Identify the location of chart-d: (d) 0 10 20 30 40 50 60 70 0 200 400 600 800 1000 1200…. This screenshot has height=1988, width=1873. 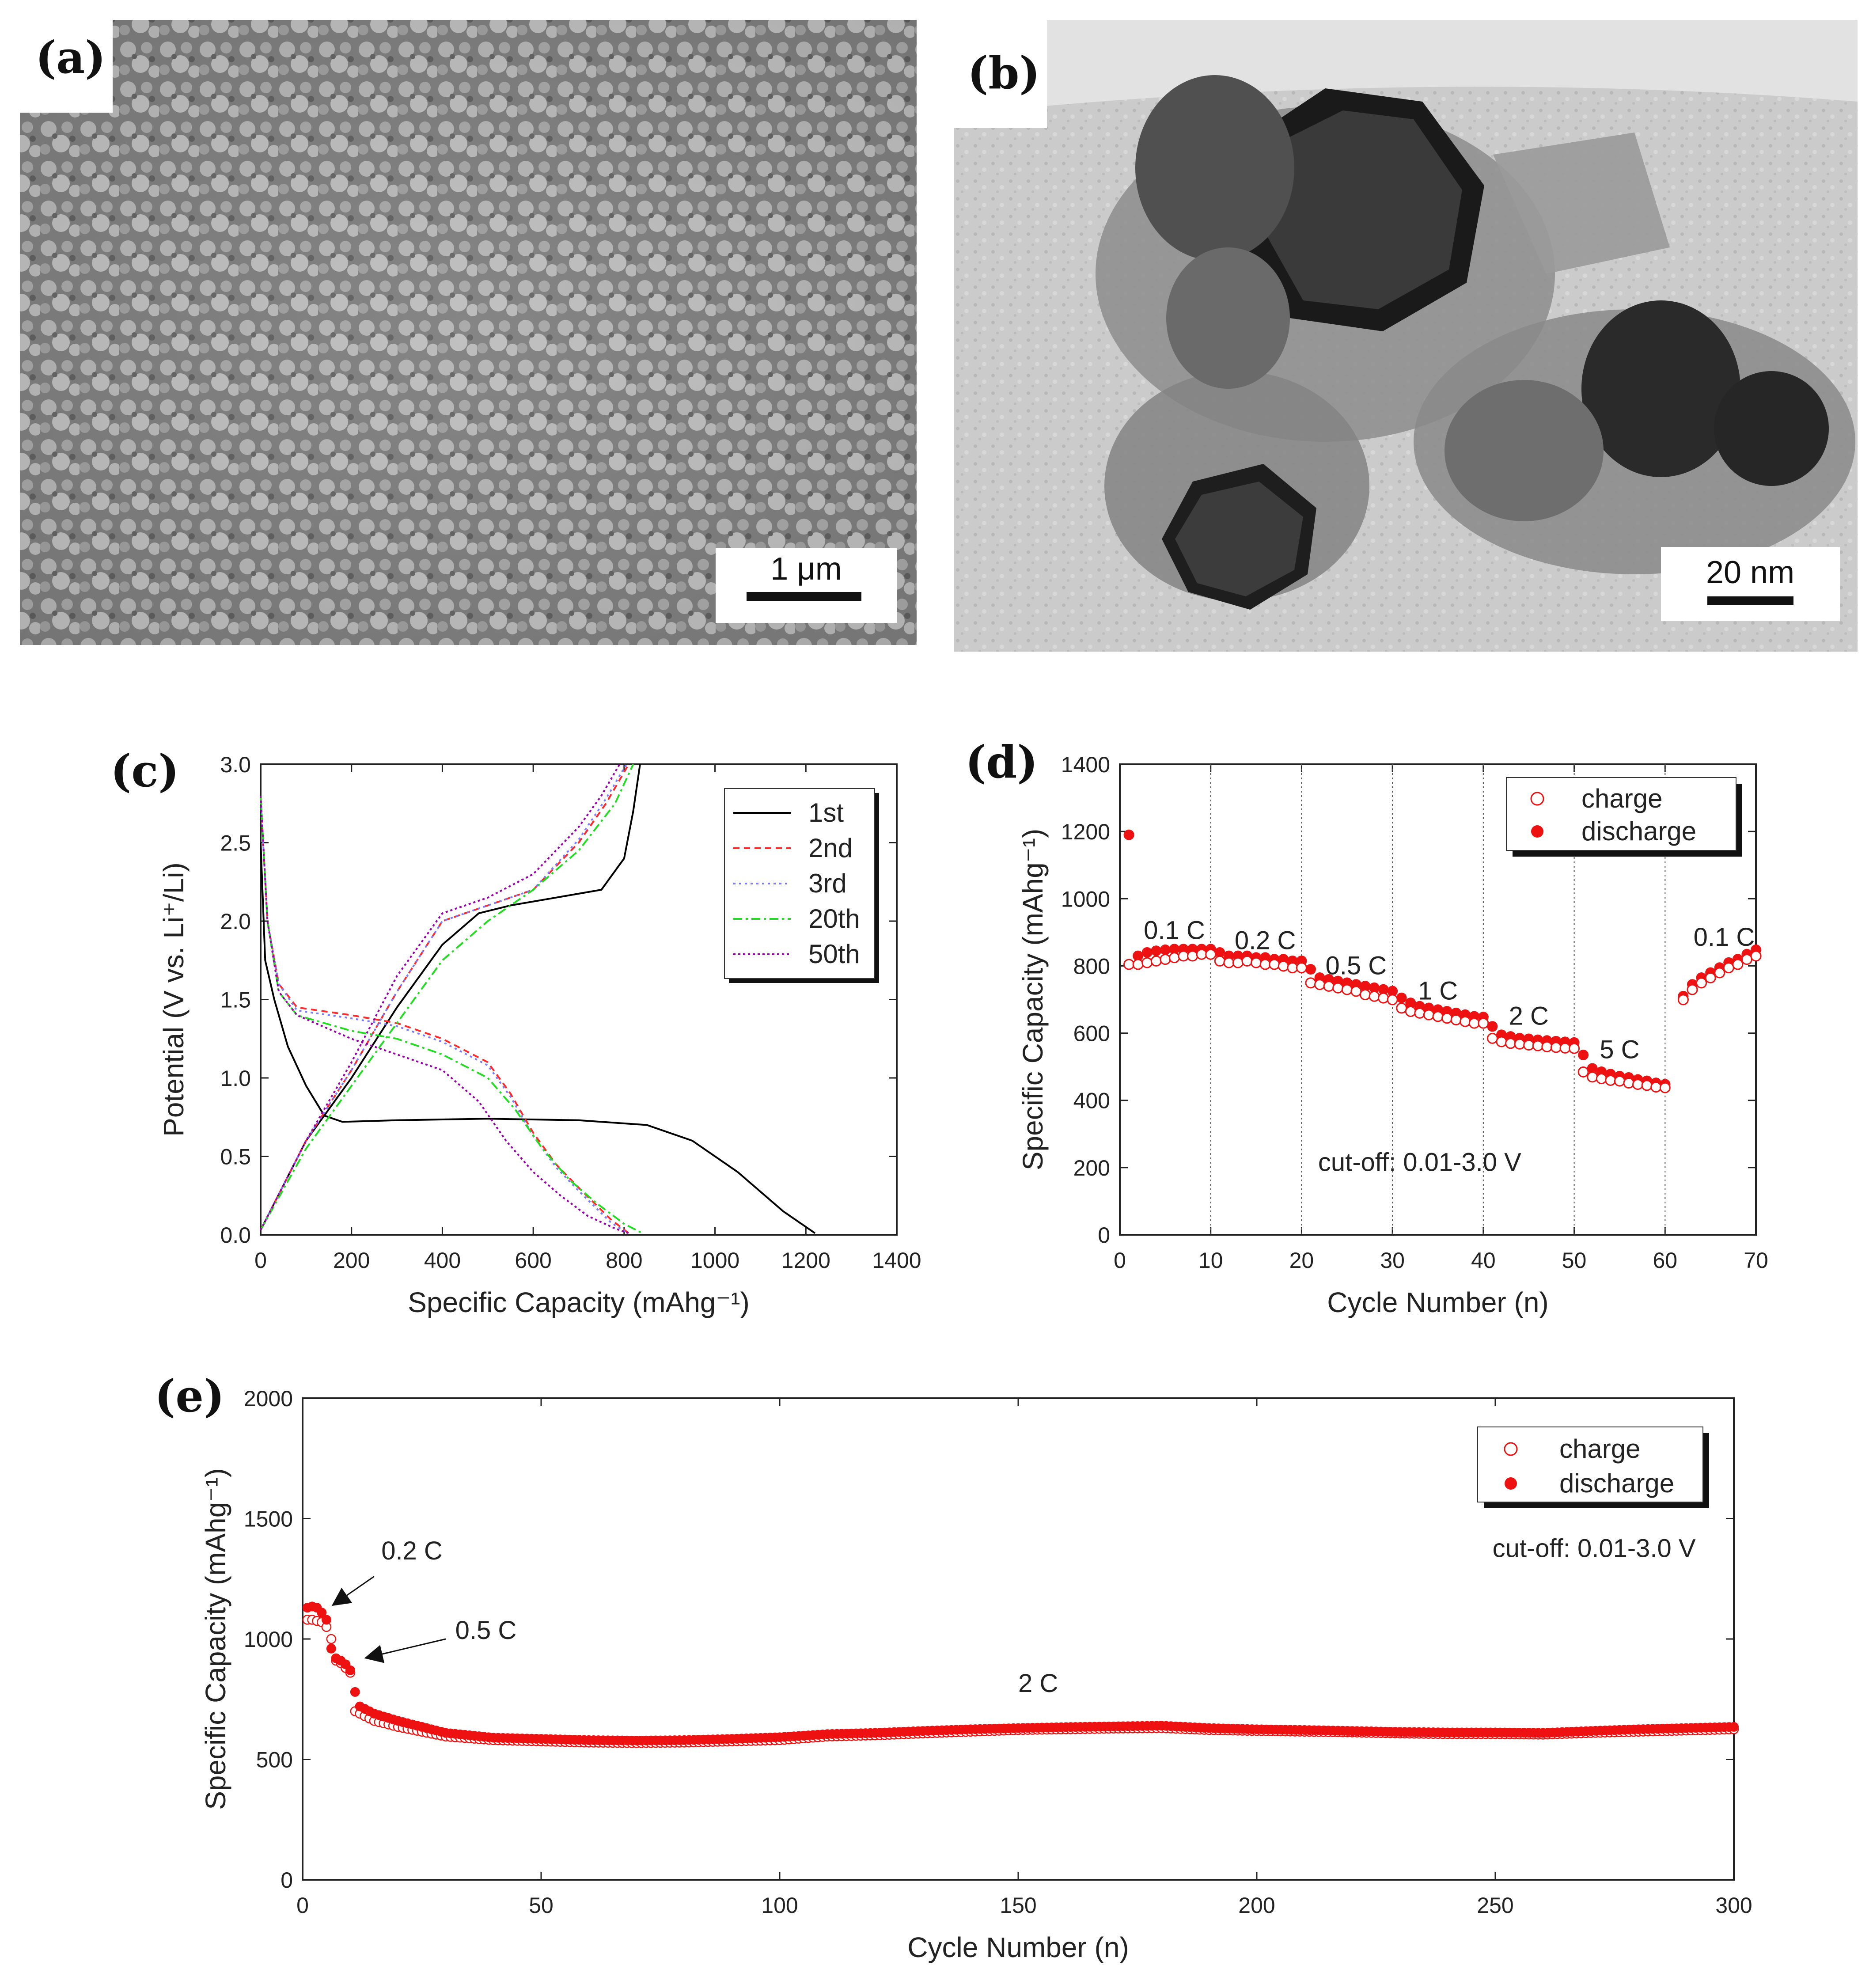
(1367, 1027).